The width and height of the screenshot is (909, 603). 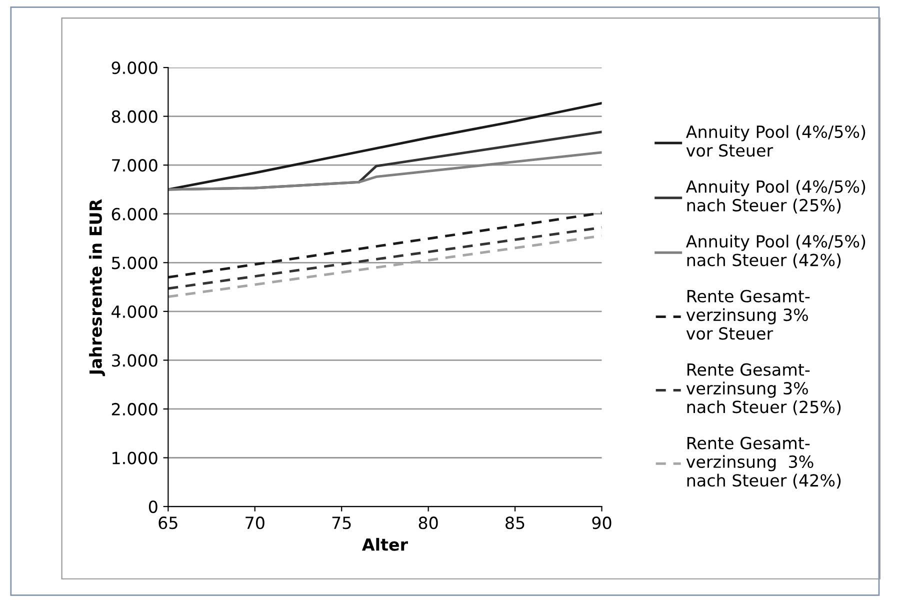 I want to click on y-axis-title: Jahresrente in EUR, so click(x=97, y=287).